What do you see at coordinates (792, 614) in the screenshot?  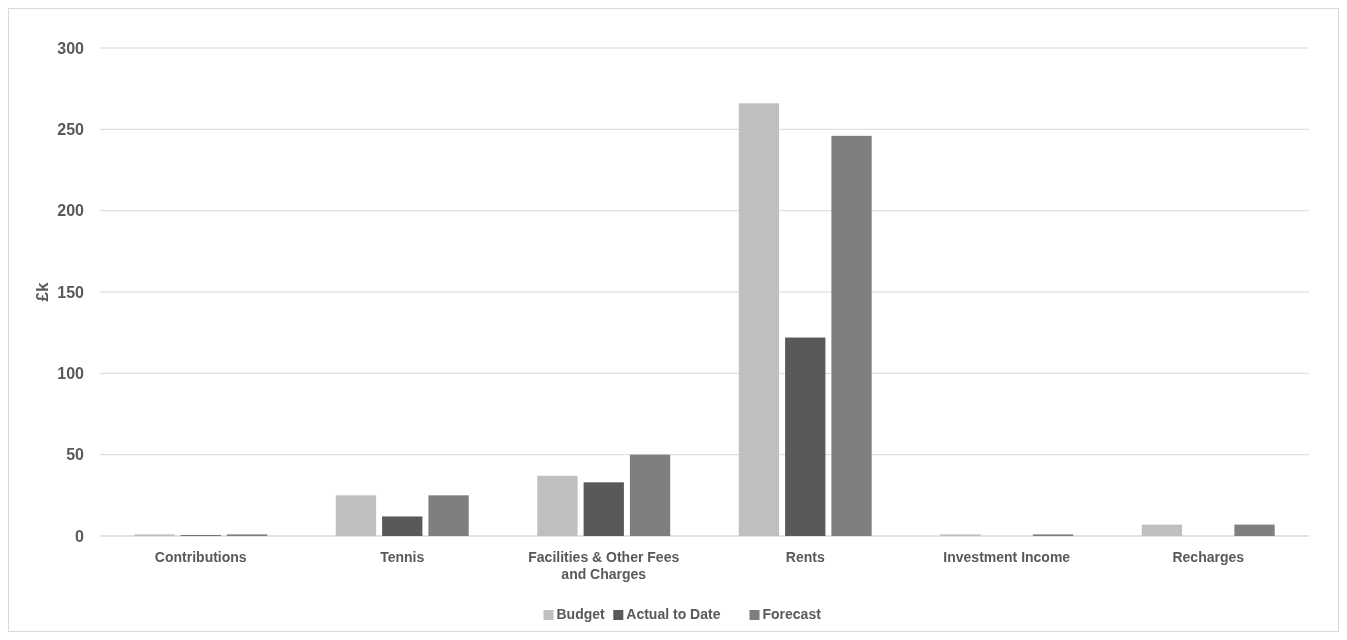 I see `legend-label: Forecast` at bounding box center [792, 614].